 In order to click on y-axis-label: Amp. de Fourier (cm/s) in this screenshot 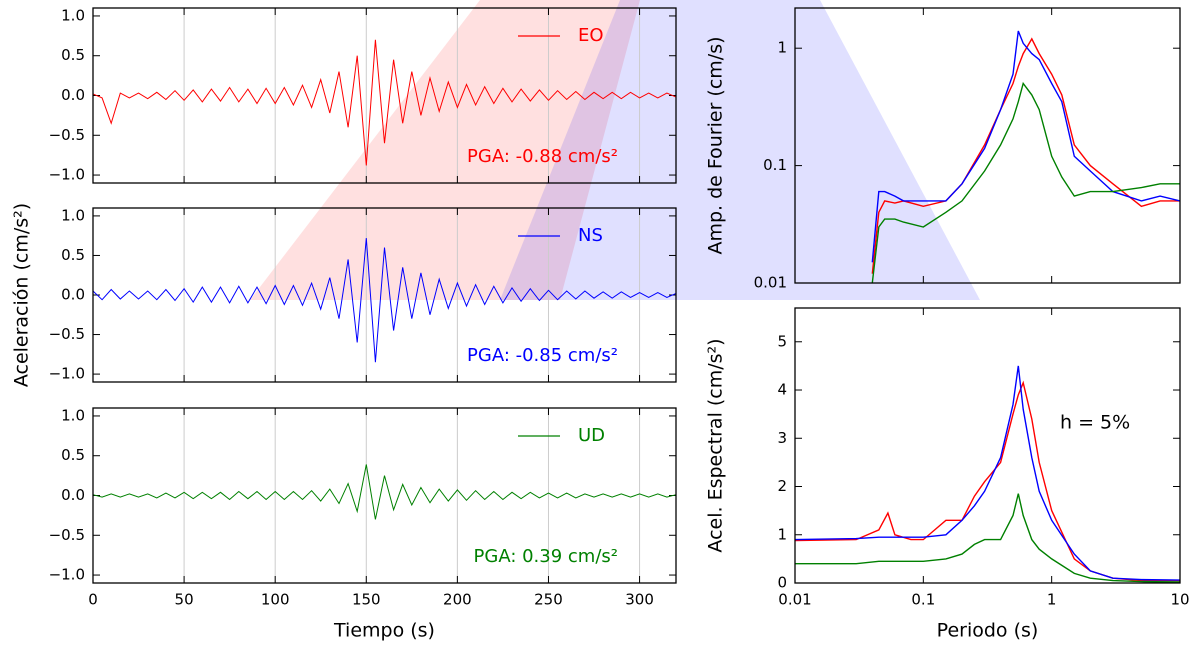, I will do `click(716, 145)`.